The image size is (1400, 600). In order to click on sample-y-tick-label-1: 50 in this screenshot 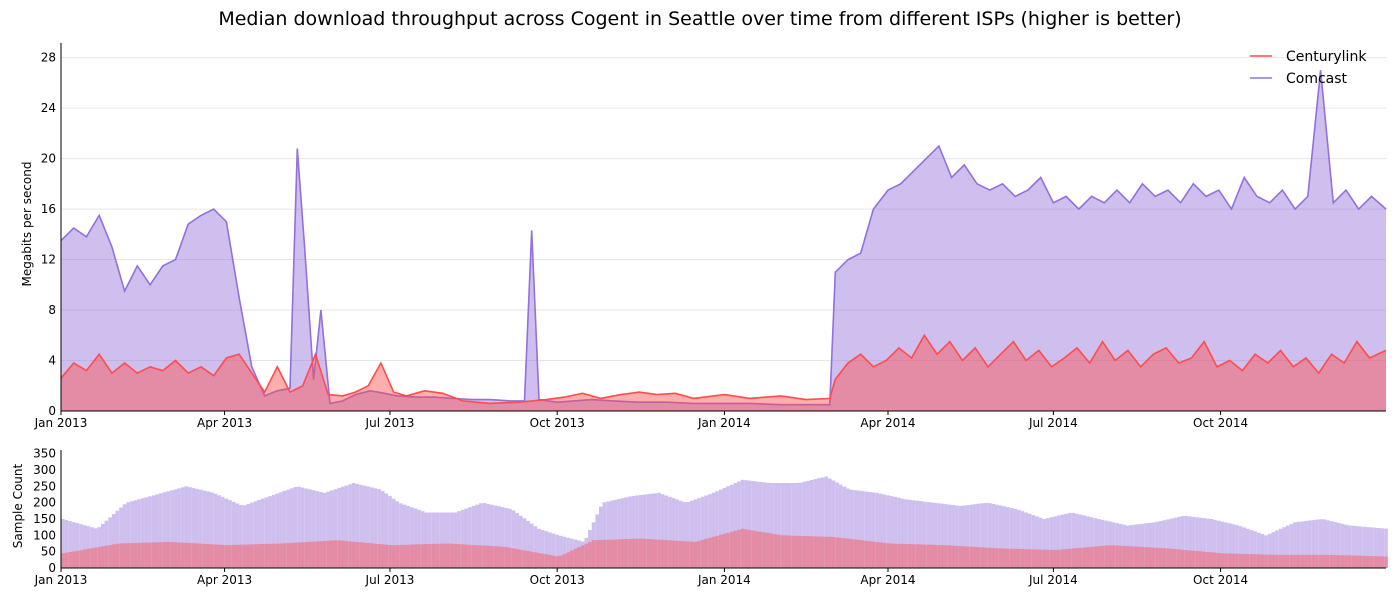, I will do `click(48, 552)`.